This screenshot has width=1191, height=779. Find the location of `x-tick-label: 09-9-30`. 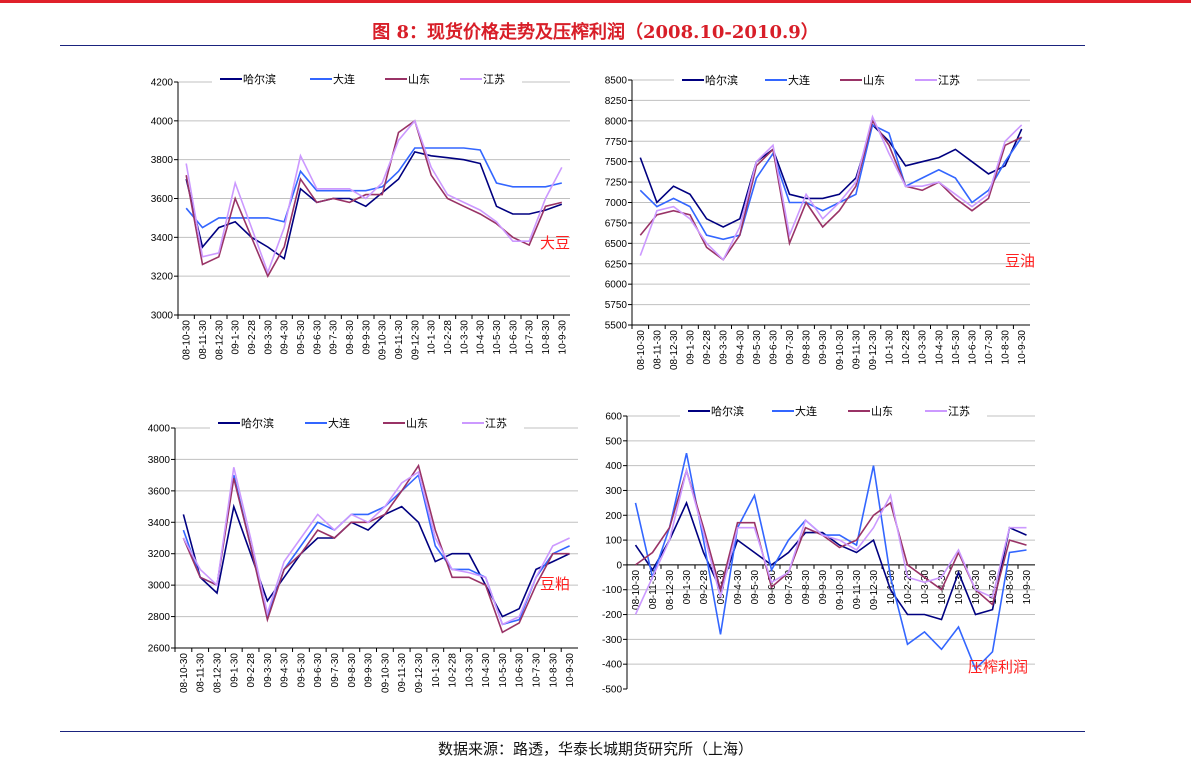

x-tick-label: 09-9-30 is located at coordinates (823, 347).